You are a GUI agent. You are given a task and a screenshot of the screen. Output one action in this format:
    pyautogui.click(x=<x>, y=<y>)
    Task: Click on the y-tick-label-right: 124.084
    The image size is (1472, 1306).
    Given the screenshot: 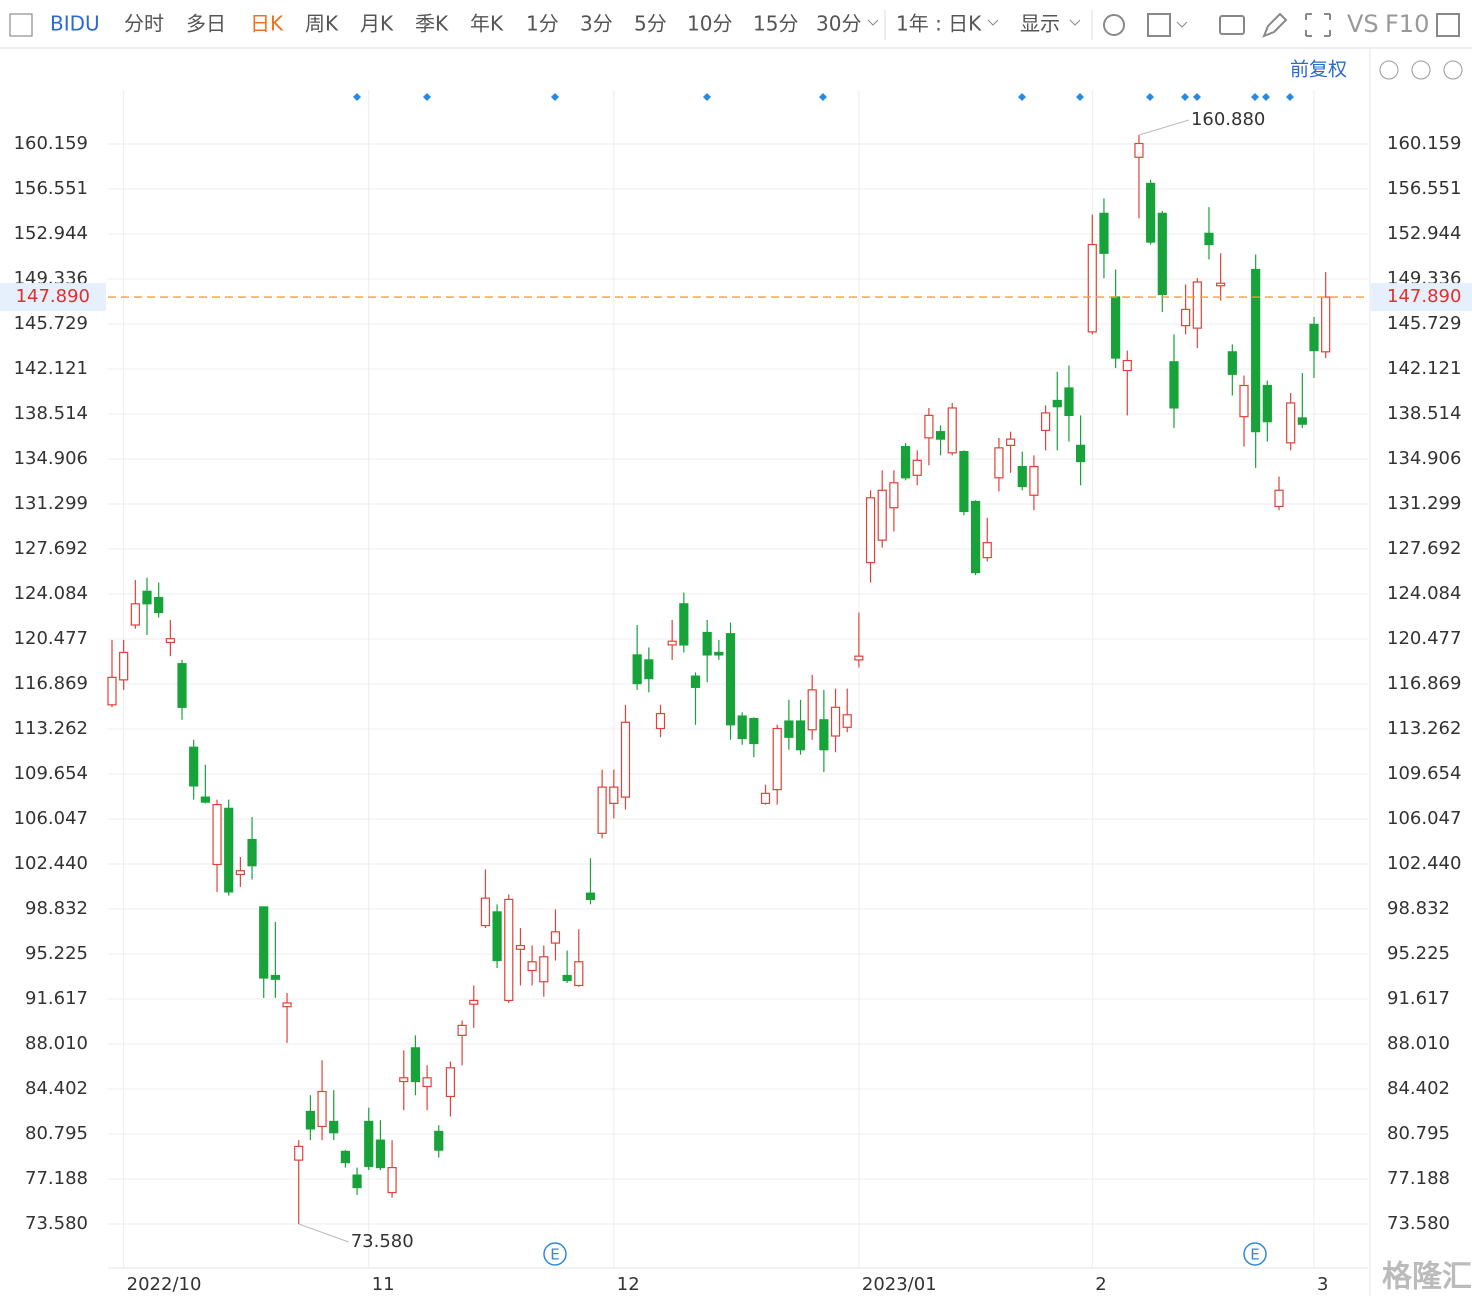 What is the action you would take?
    pyautogui.click(x=1424, y=593)
    